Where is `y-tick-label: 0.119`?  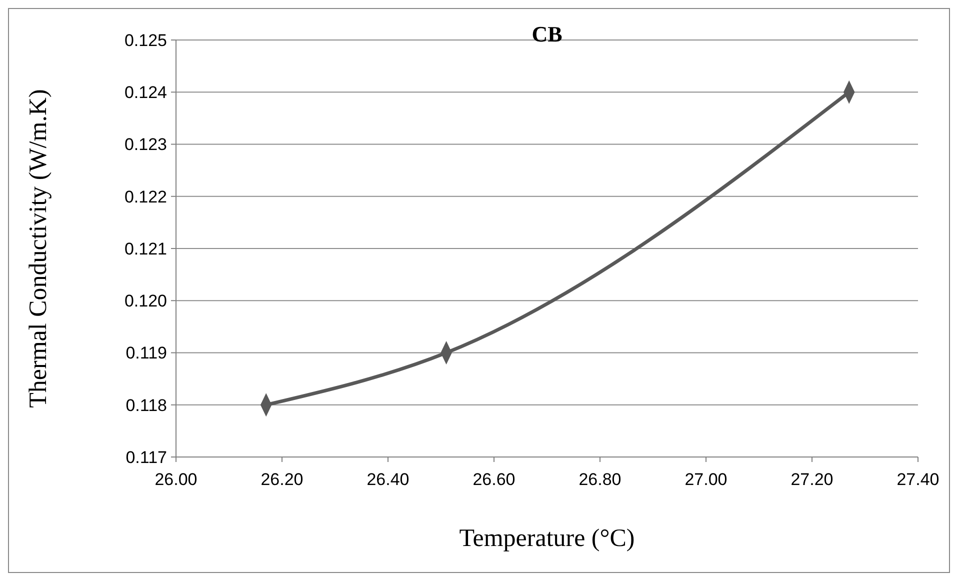 y-tick-label: 0.119 is located at coordinates (146, 353).